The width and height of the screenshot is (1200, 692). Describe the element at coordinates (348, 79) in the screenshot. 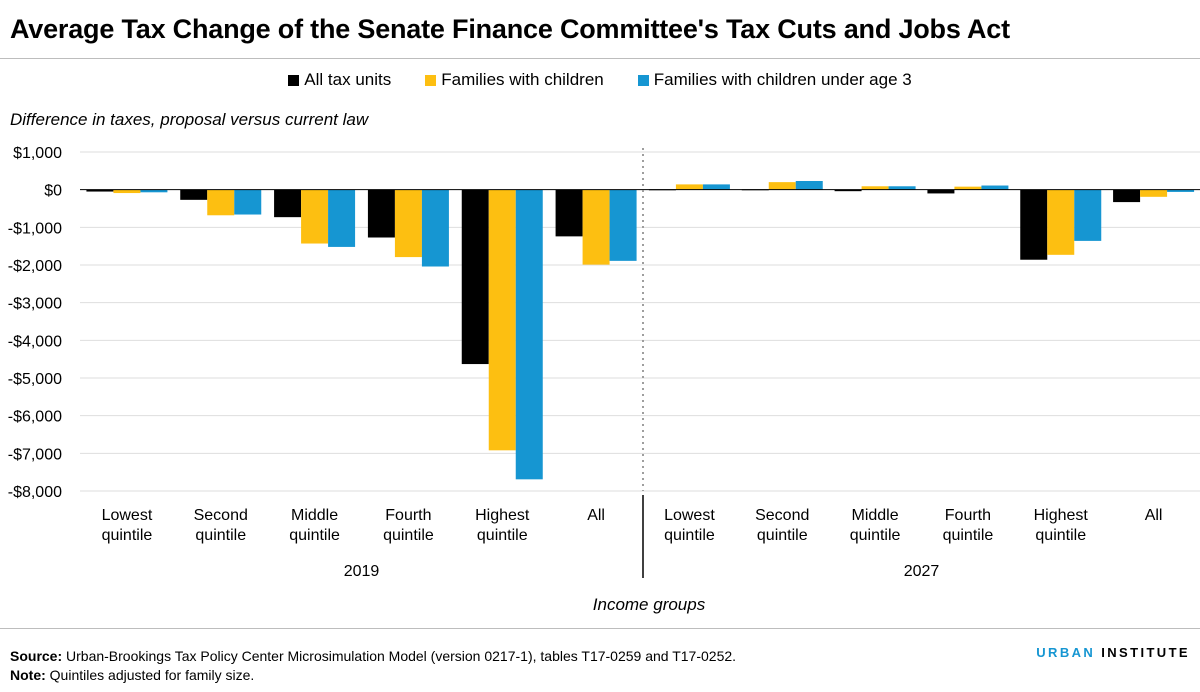

I see `legend-label-all-tax-units: All tax units` at that location.